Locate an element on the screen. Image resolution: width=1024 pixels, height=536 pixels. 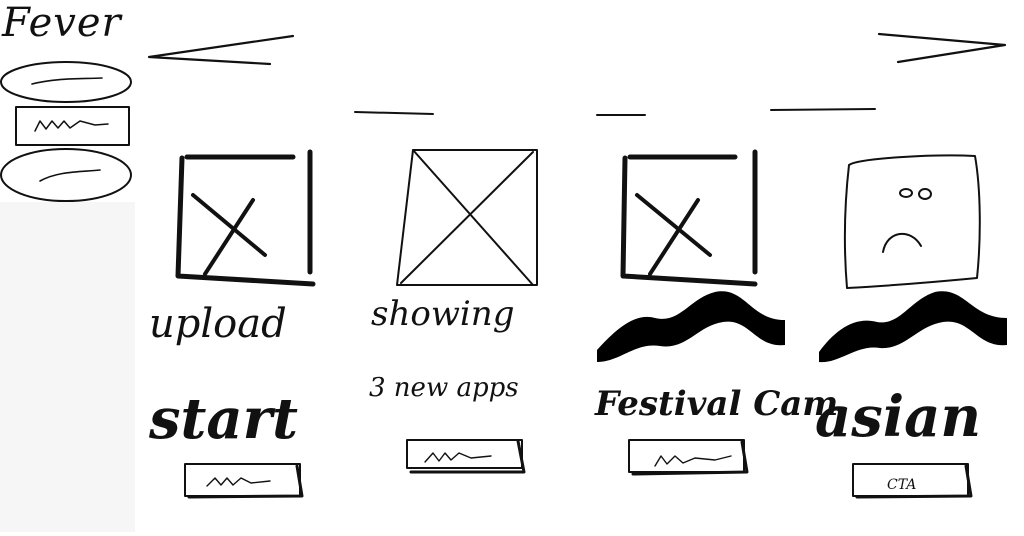
card-4: asian CTA is located at coordinates (911, 326).